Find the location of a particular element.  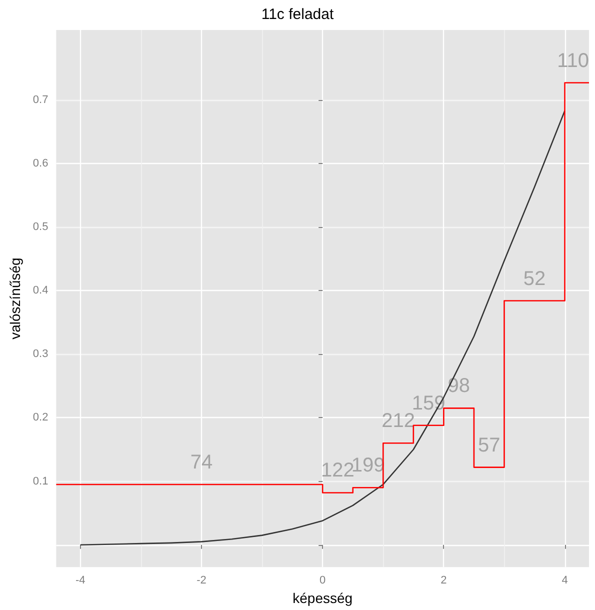

y-tick-label: 0.3 is located at coordinates (40, 354).